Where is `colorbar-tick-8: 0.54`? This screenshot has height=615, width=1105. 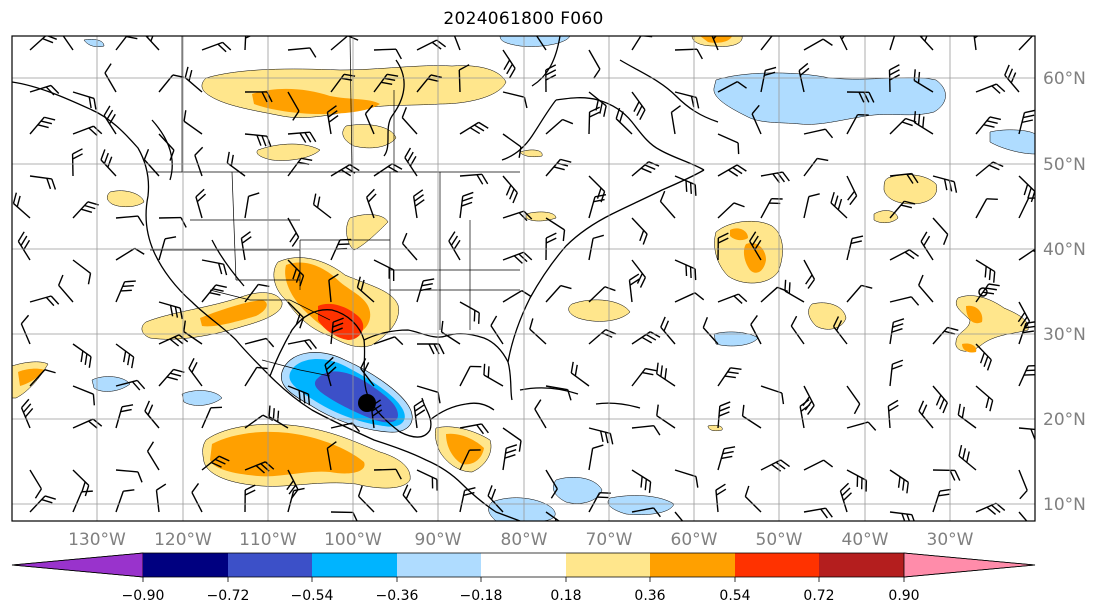
colorbar-tick-8: 0.54 is located at coordinates (734, 596).